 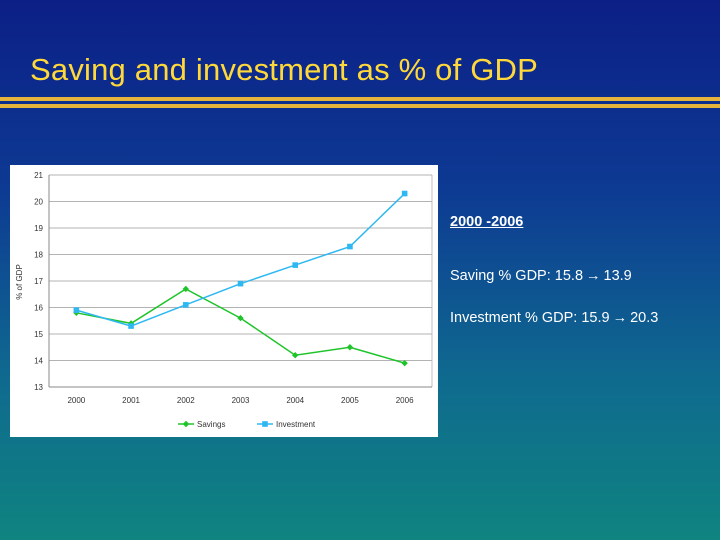 I want to click on investment-legend-marker, so click(x=265, y=424).